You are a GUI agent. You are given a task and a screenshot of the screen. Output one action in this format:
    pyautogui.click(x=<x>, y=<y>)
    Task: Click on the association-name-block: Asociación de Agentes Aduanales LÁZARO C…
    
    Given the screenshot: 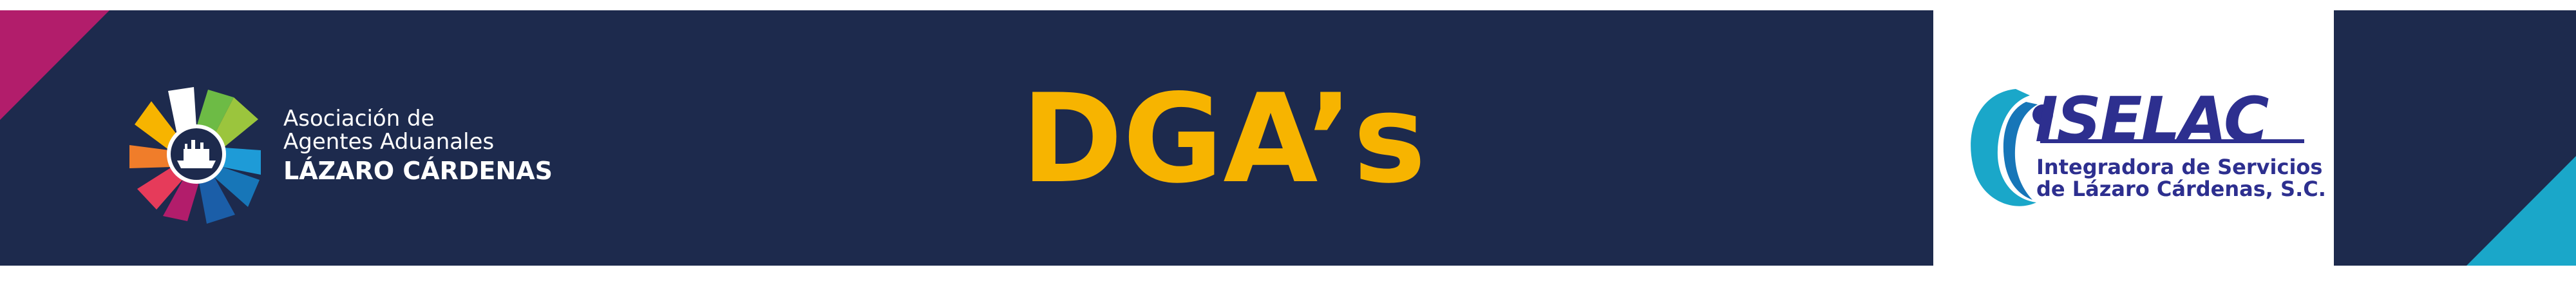 What is the action you would take?
    pyautogui.click(x=418, y=146)
    